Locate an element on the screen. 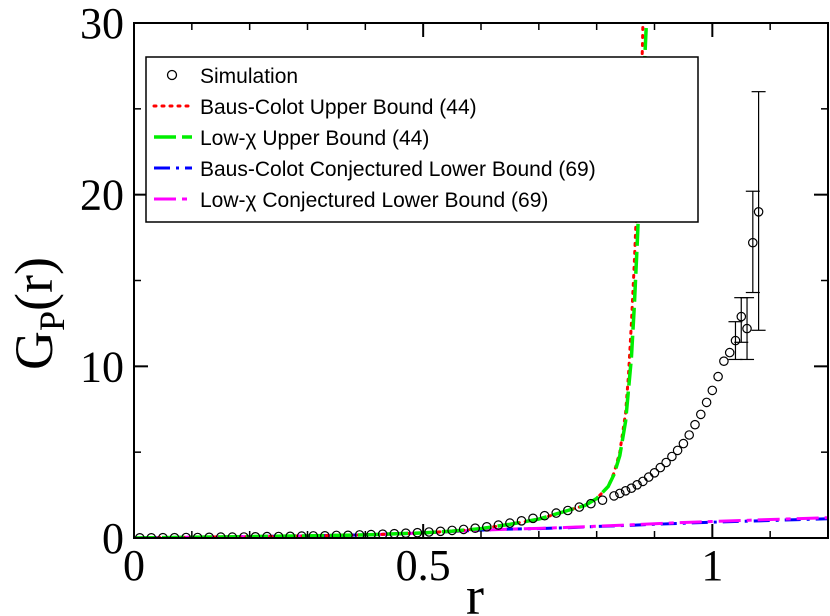  legend-entry-lowchi-lower: Low-χ Conjectured Lower Bound (69) is located at coordinates (351, 200).